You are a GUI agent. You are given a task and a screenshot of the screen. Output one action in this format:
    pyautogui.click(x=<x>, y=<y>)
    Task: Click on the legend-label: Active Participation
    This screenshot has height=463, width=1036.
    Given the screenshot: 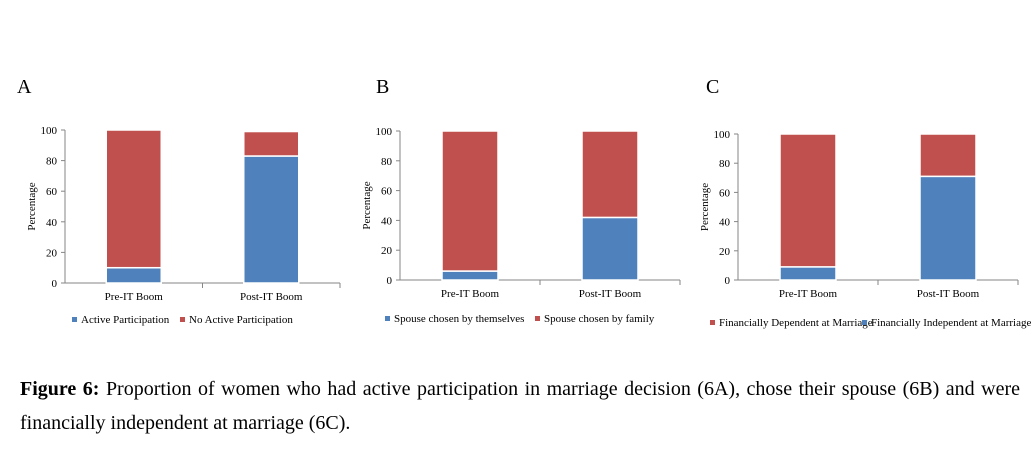 What is the action you would take?
    pyautogui.click(x=125, y=320)
    